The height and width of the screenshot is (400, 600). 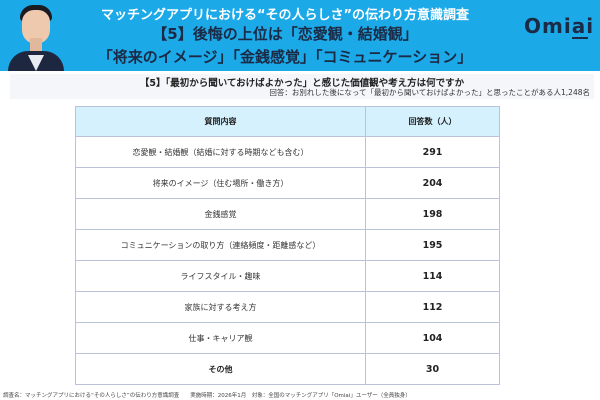 What do you see at coordinates (580, 38) in the screenshot?
I see `logo-underline` at bounding box center [580, 38].